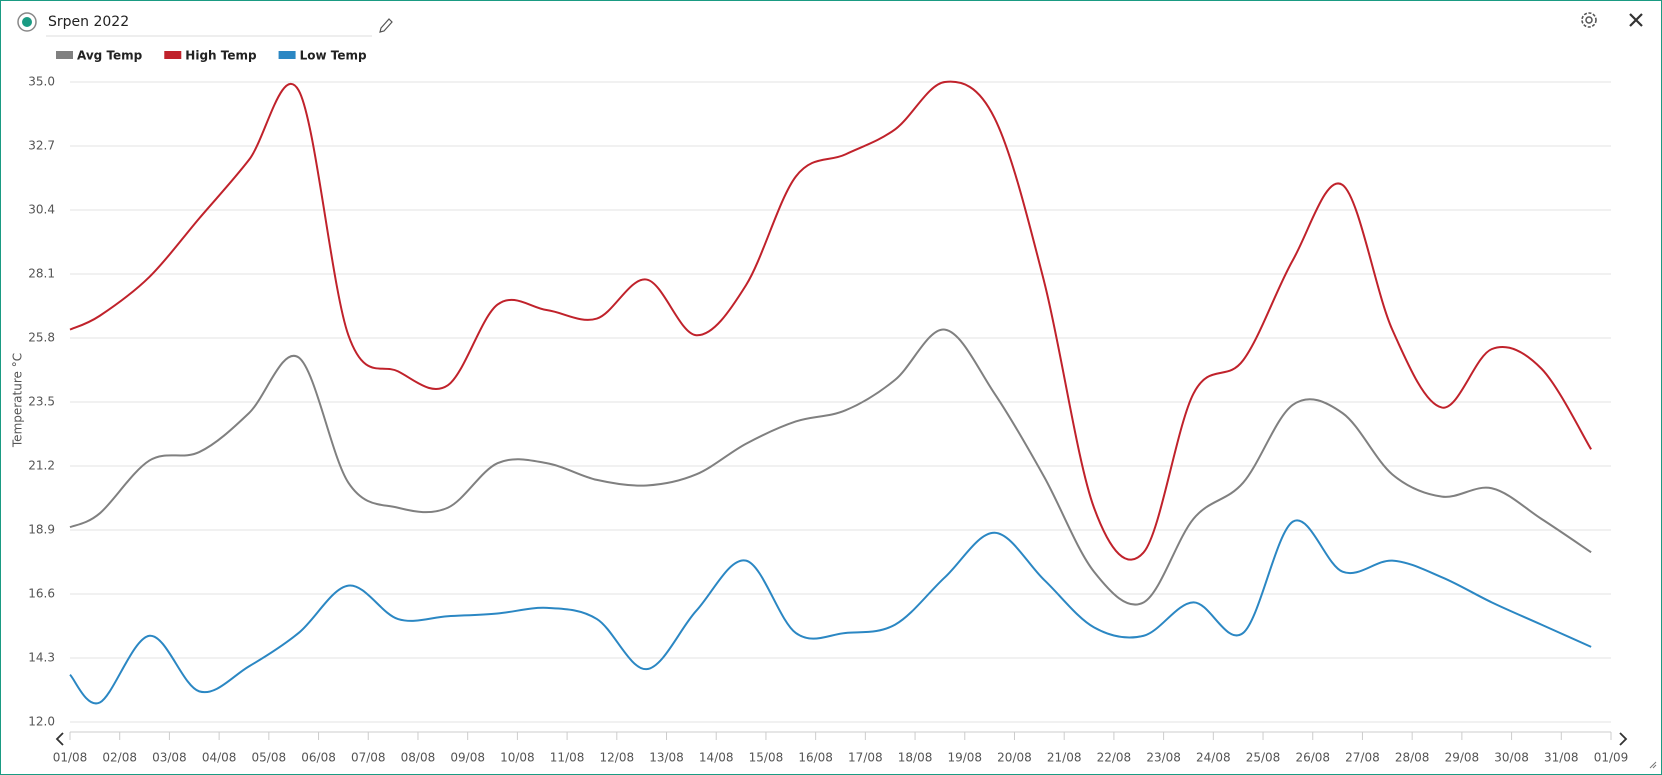 Image resolution: width=1662 pixels, height=775 pixels. Describe the element at coordinates (18, 400) in the screenshot. I see `y-axis-label: Temperature °C` at that location.